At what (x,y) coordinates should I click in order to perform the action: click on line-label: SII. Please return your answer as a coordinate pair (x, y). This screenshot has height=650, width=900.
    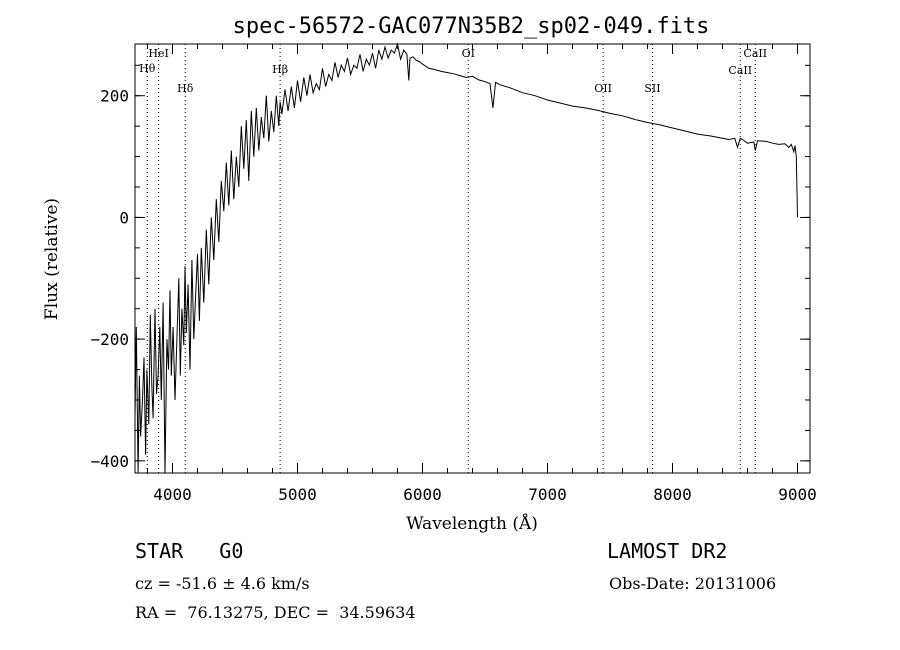
    Looking at the image, I should click on (652, 88).